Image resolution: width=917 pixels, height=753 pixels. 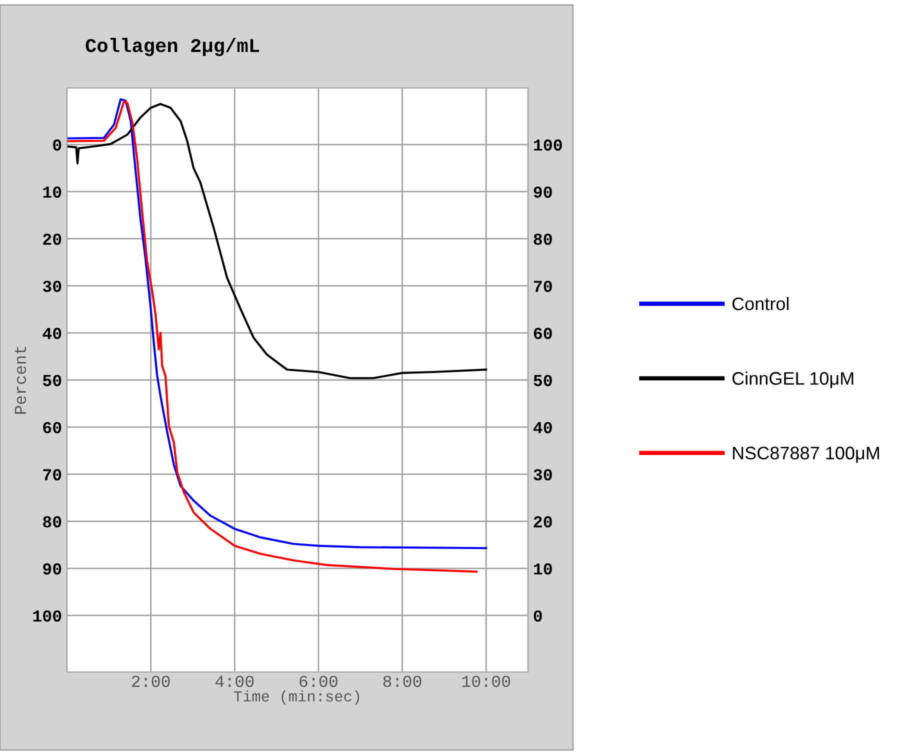 What do you see at coordinates (543, 380) in the screenshot?
I see `y2-tick-label: 50` at bounding box center [543, 380].